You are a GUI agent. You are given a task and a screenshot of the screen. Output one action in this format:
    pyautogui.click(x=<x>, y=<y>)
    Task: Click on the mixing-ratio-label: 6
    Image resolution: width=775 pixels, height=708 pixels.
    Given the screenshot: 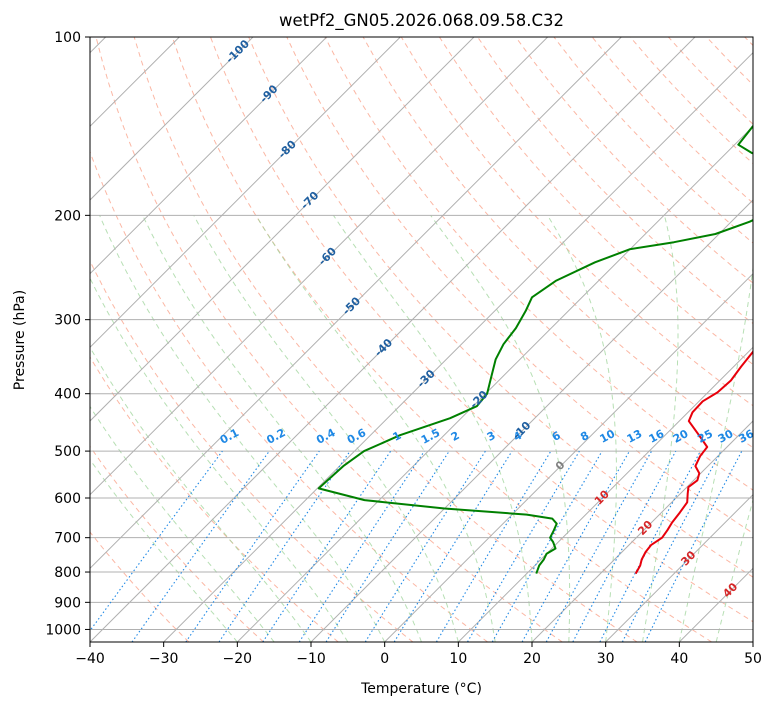 What is the action you would take?
    pyautogui.click(x=556, y=436)
    